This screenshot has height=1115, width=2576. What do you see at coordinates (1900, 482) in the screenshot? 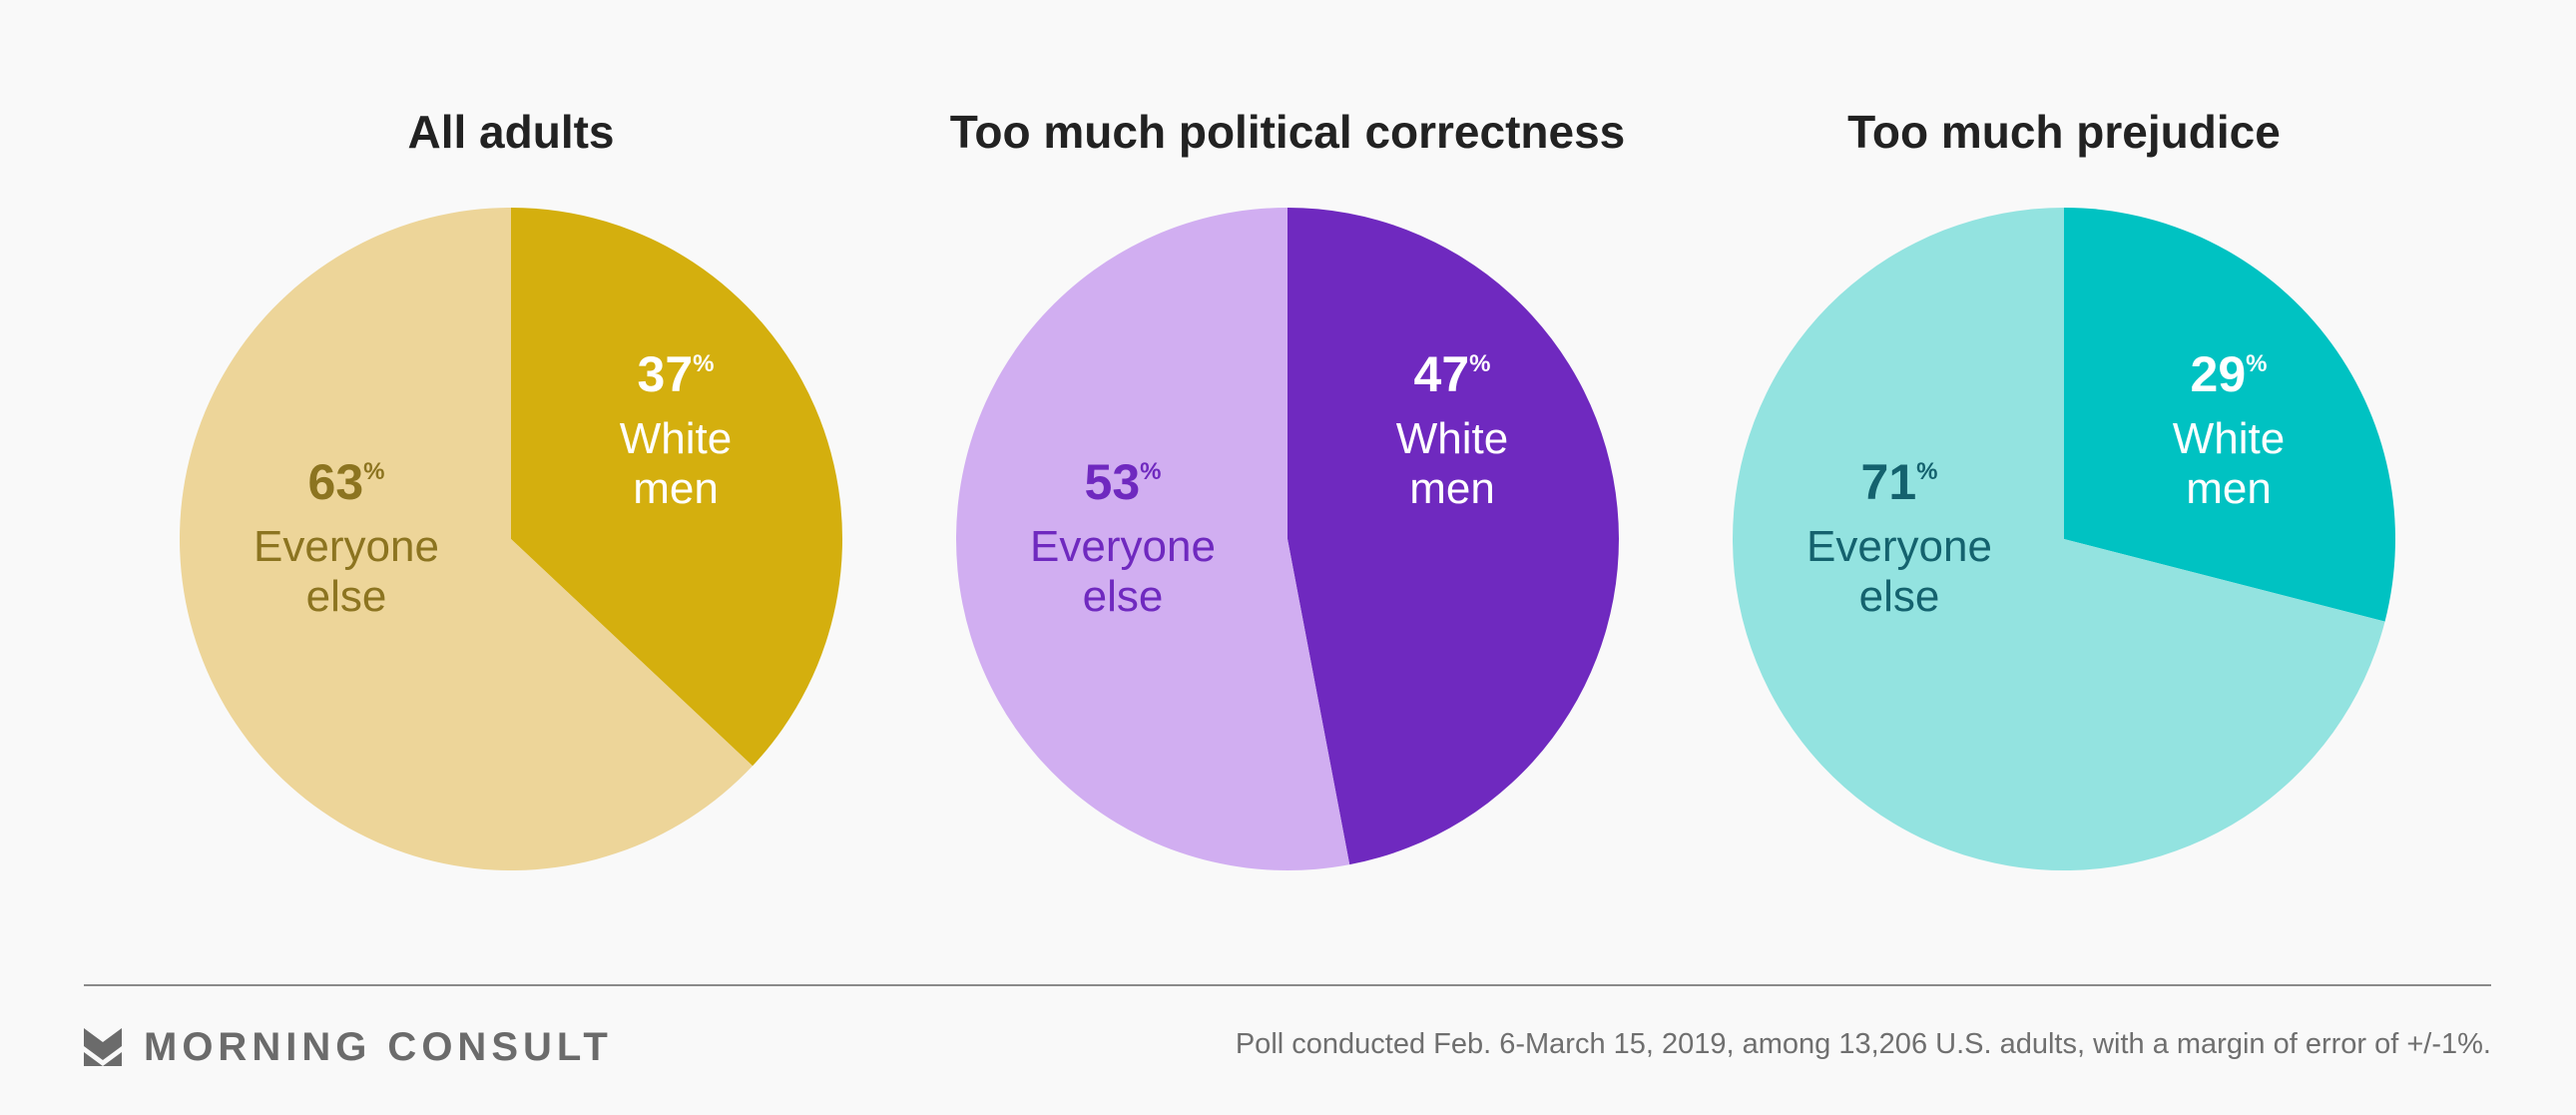
I see `slice-value-label: 71%` at bounding box center [1900, 482].